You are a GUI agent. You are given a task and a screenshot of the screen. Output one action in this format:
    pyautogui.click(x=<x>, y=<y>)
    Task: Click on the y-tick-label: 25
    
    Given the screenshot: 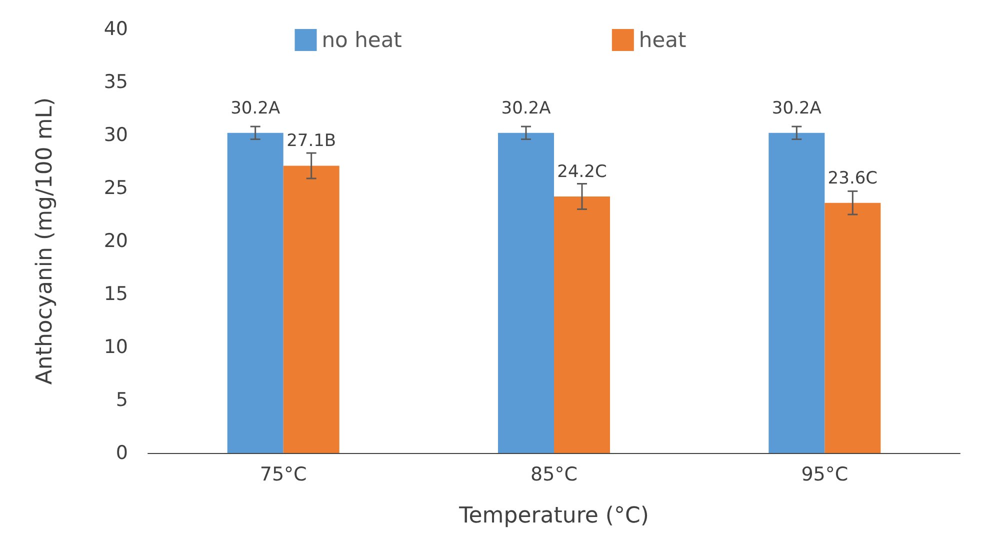 What is the action you would take?
    pyautogui.click(x=116, y=188)
    